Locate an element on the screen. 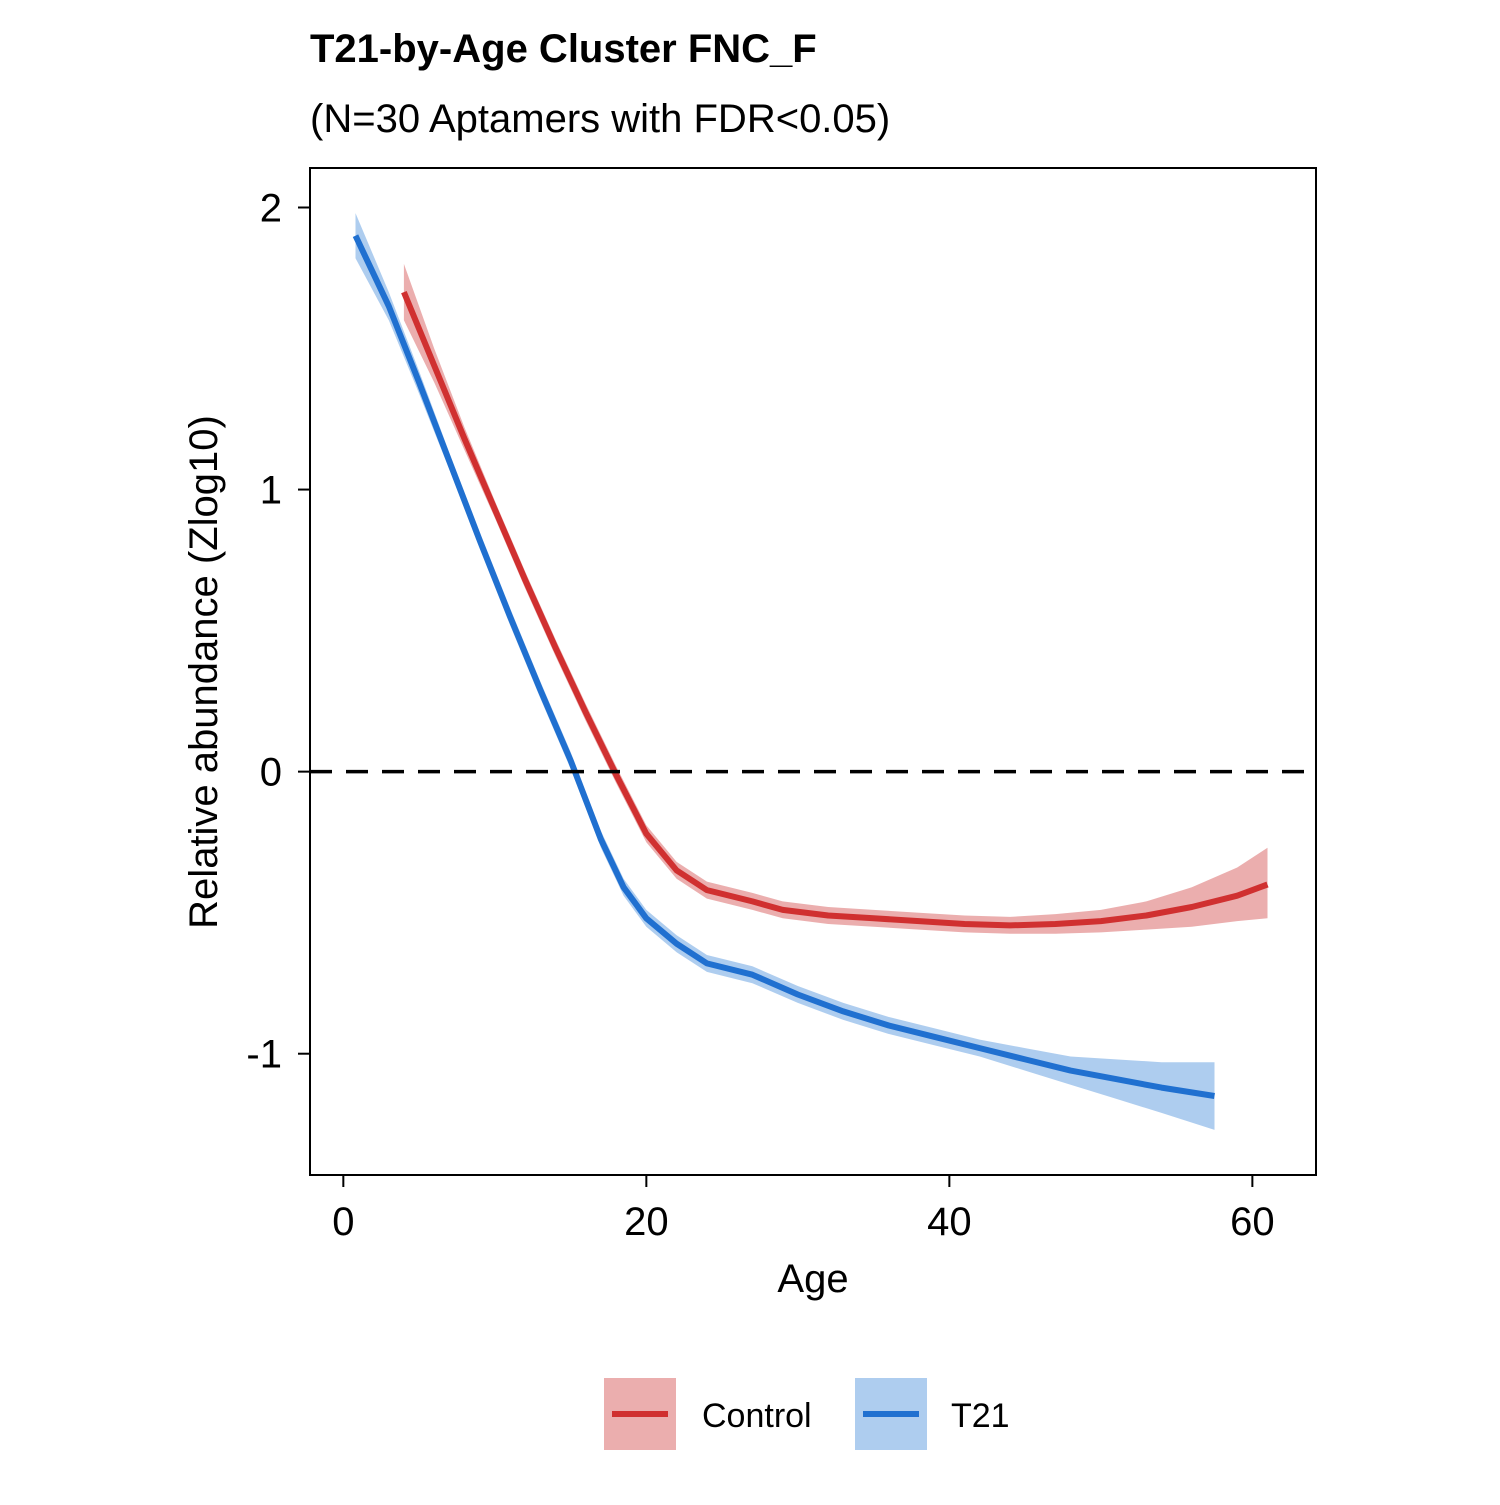 This screenshot has width=1500, height=1505. legend-label-control: Control is located at coordinates (757, 1416).